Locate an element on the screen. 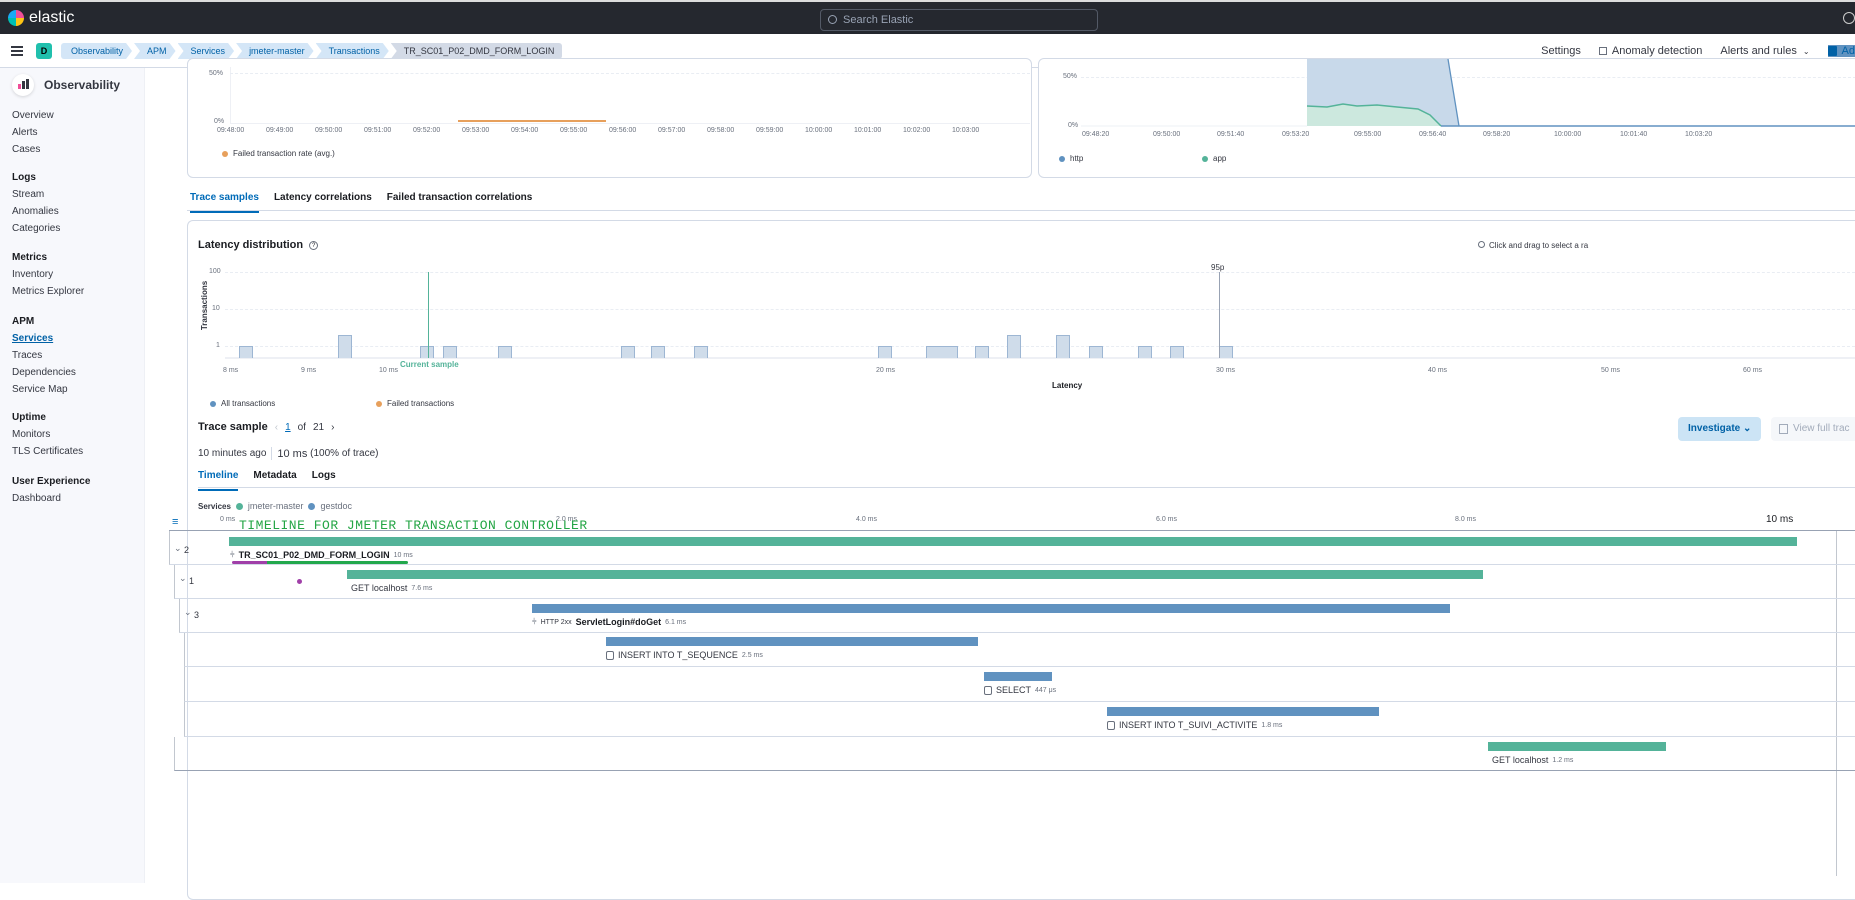  menu-icon is located at coordinates (17, 51).